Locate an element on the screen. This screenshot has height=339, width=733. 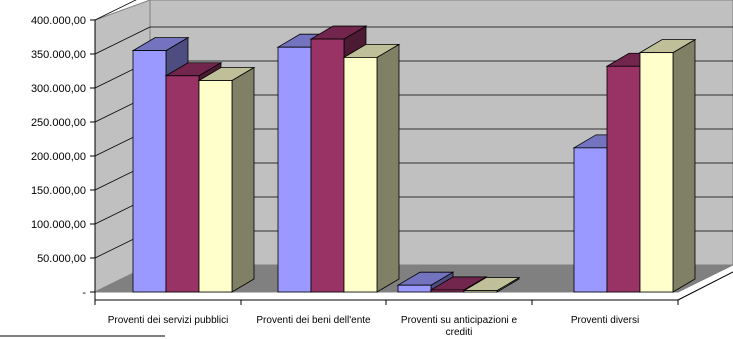
bar-cat2-series3 is located at coordinates (371, 168).